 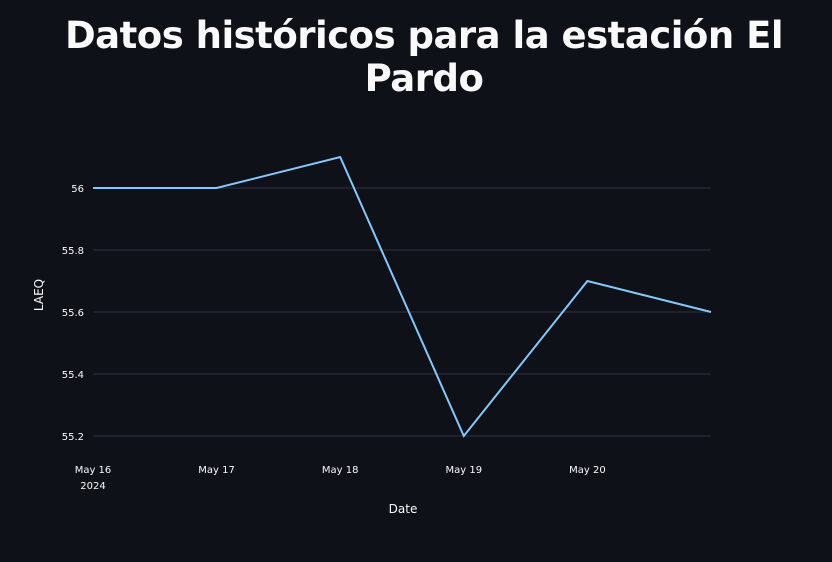 I want to click on x-tick-label: May 17, so click(x=216, y=470).